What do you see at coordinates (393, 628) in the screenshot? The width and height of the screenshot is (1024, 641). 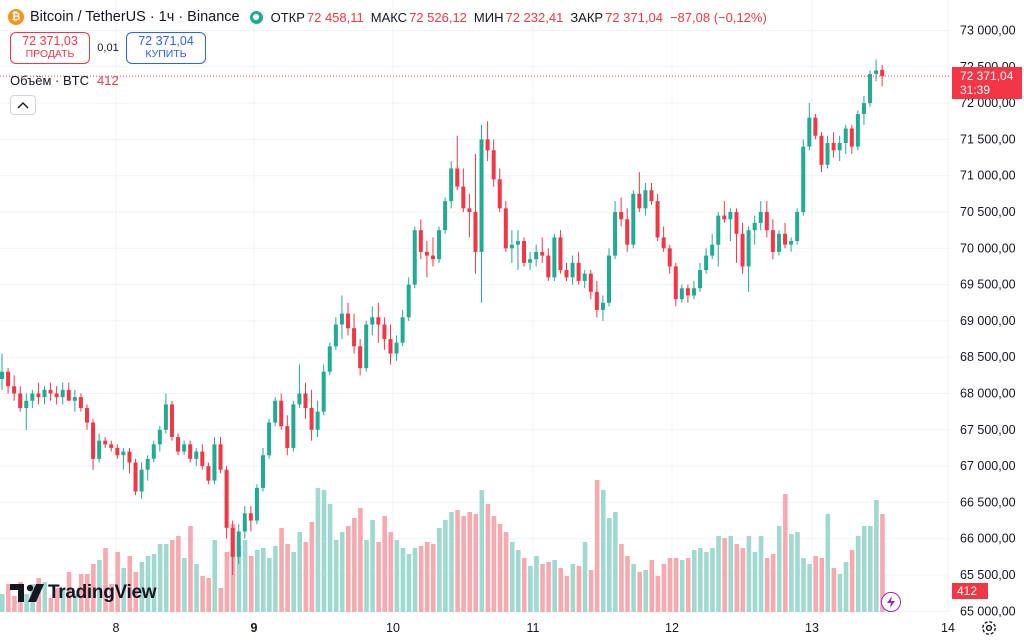 I see `time-tick-label: 10` at bounding box center [393, 628].